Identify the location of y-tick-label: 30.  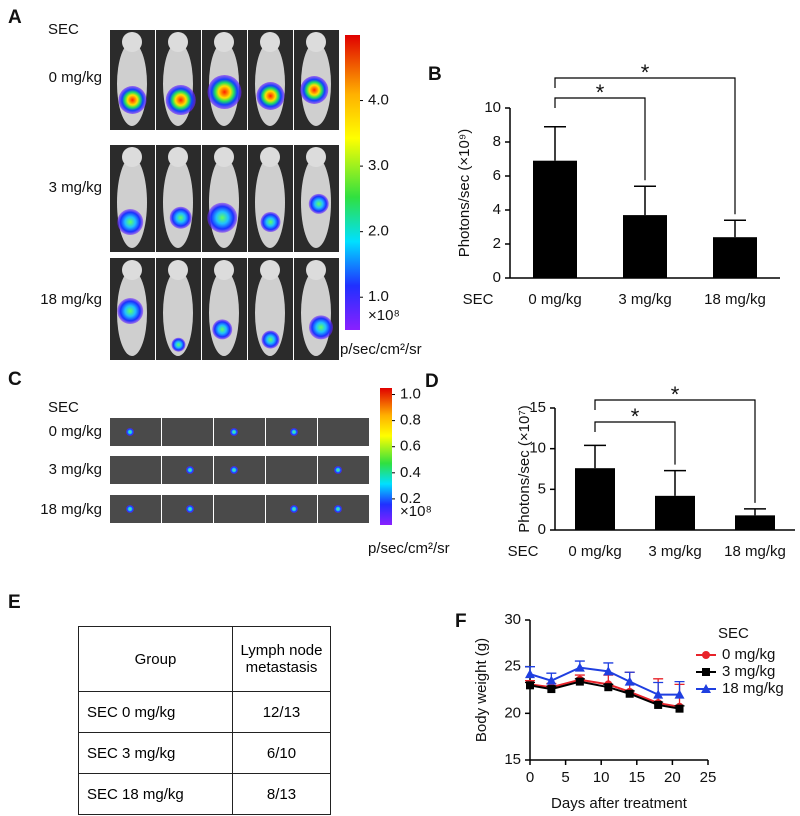
(512, 619).